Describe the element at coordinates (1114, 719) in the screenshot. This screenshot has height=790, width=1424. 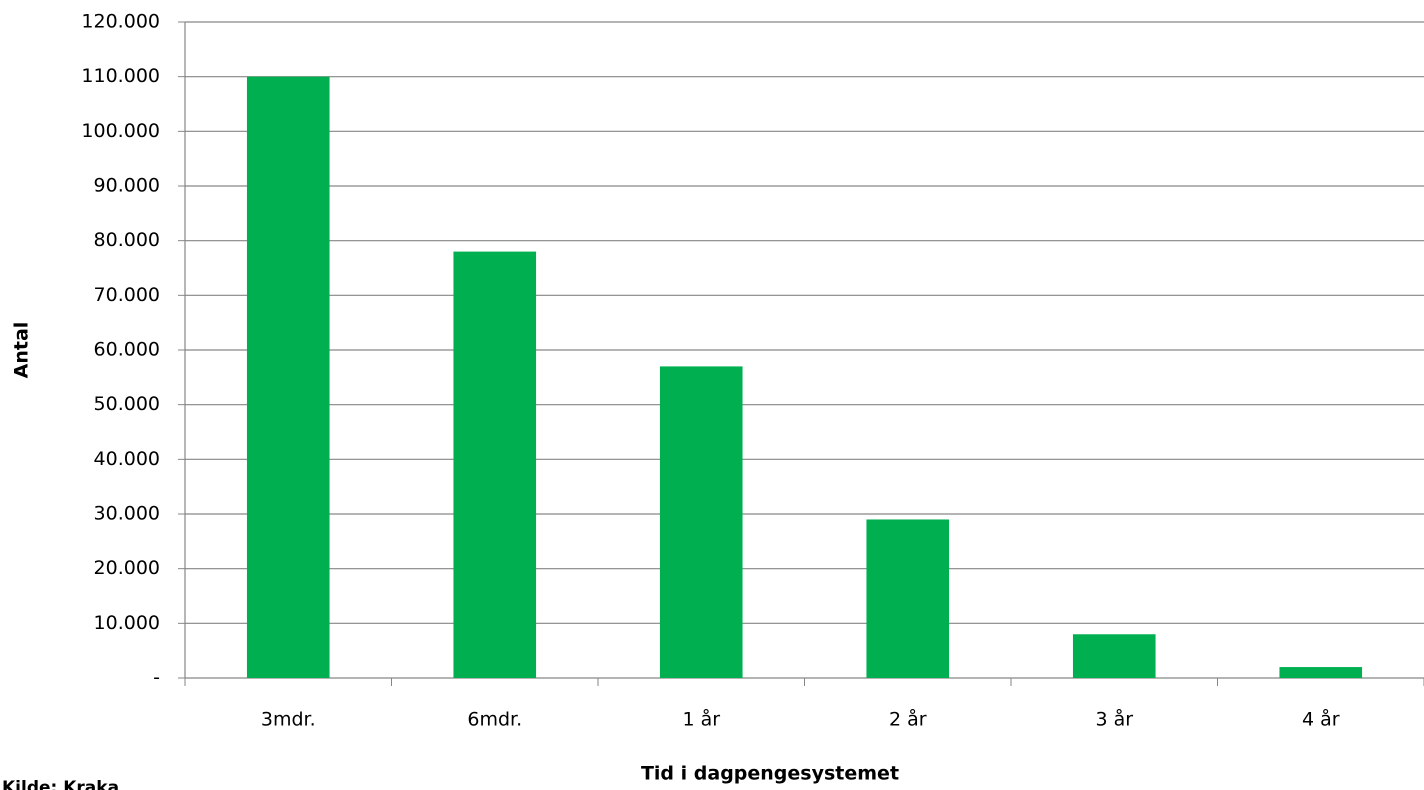
I see `x-tick-label: 3 år` at that location.